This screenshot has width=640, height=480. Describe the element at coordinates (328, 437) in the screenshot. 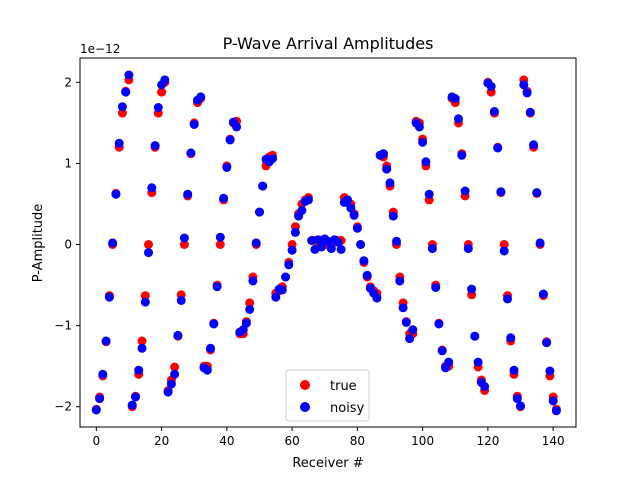

I see `x-axis-ticks: 0 20 40 60 80 100 120 140` at that location.